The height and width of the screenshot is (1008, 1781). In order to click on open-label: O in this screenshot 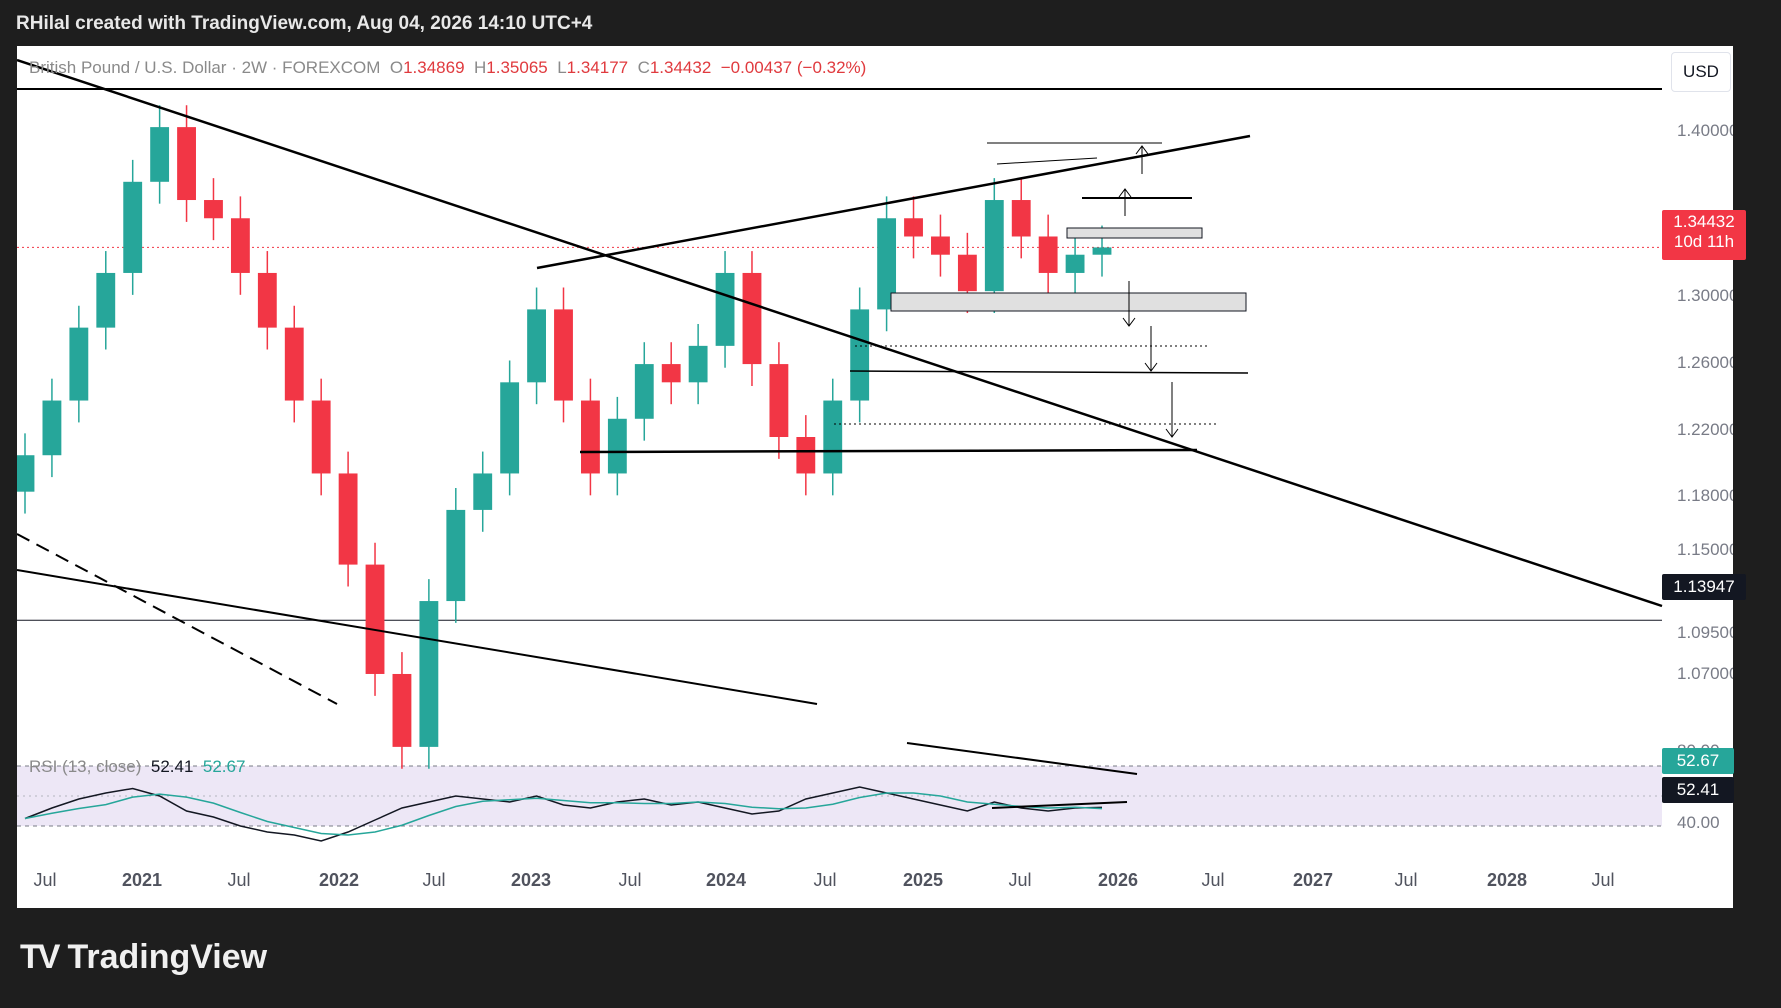, I will do `click(396, 67)`.